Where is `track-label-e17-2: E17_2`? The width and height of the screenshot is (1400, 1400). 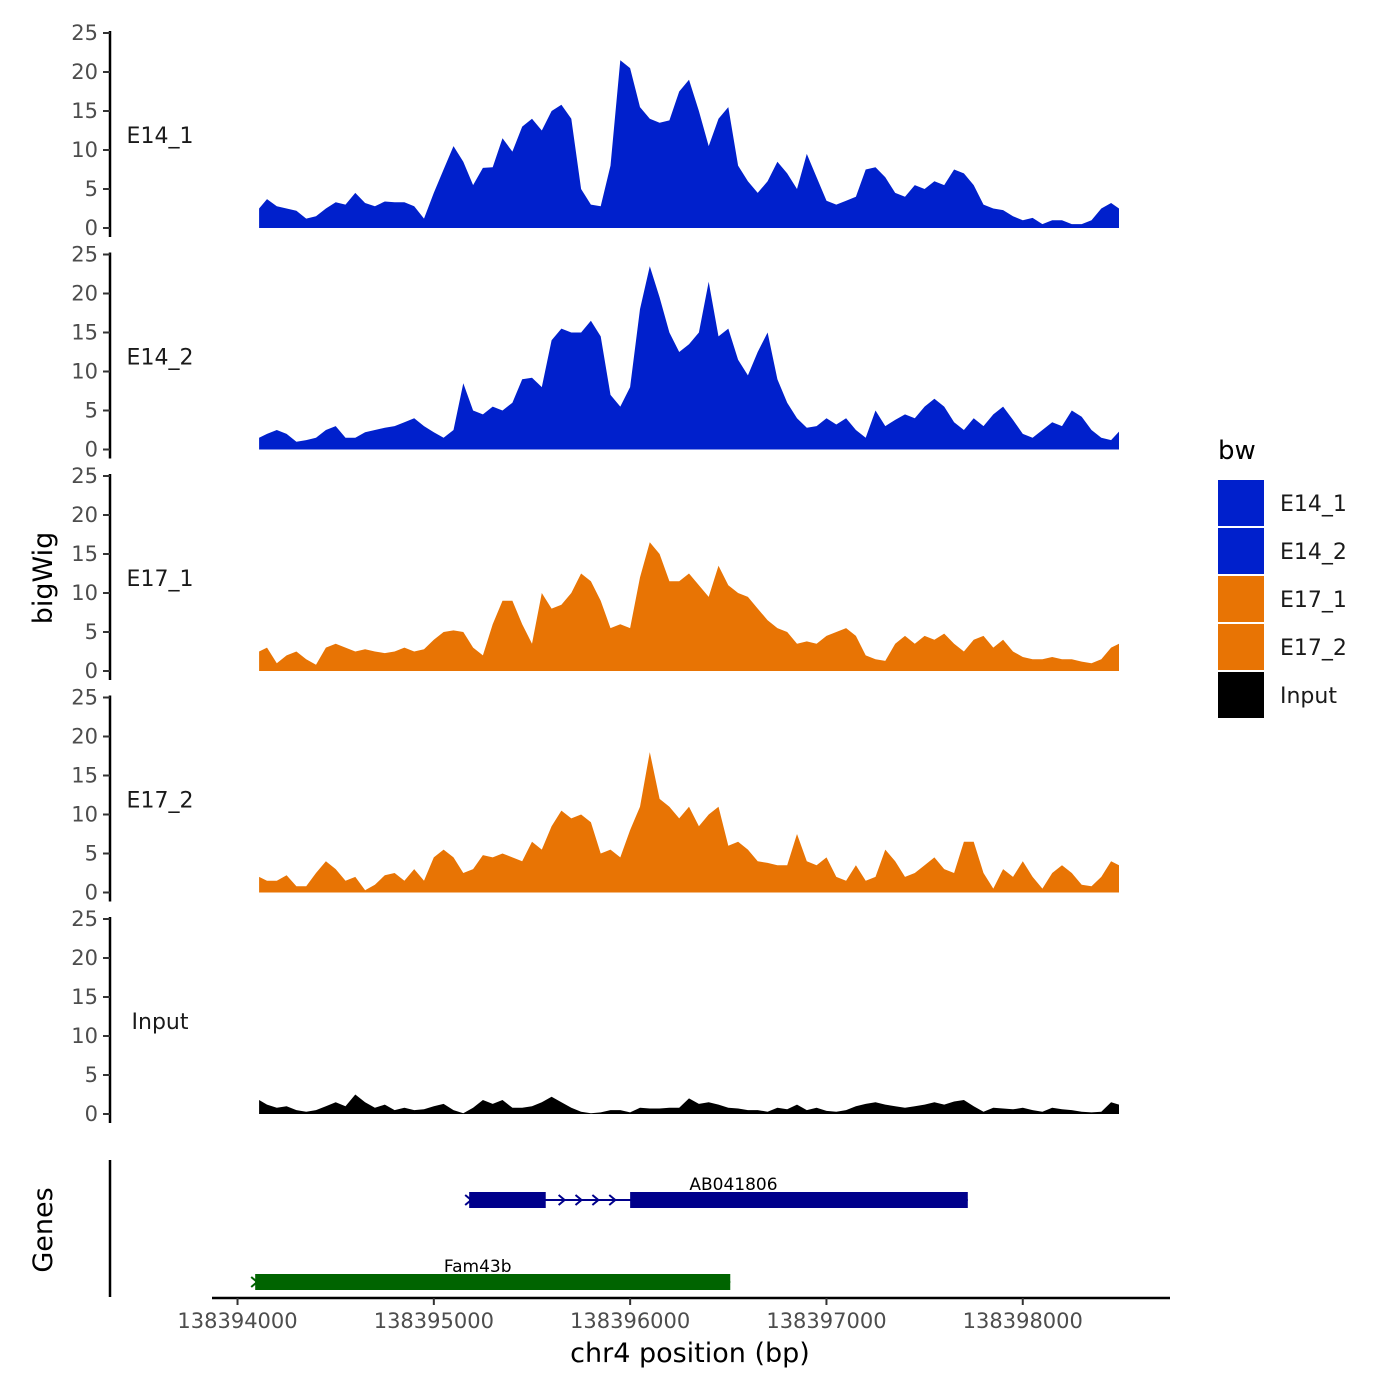 track-label-e17-2: E17_2 is located at coordinates (160, 801).